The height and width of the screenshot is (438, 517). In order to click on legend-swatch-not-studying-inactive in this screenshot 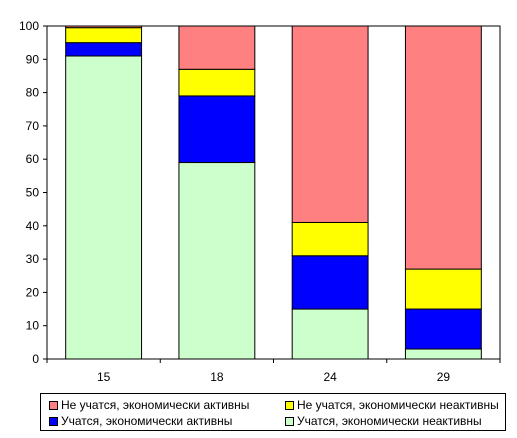, I will do `click(289, 405)`.